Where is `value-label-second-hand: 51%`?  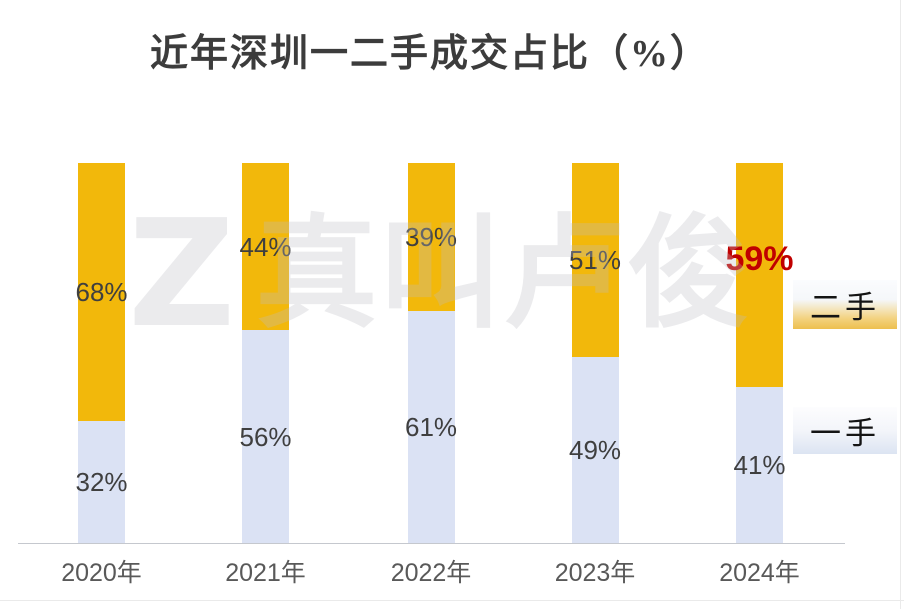
value-label-second-hand: 51% is located at coordinates (595, 259).